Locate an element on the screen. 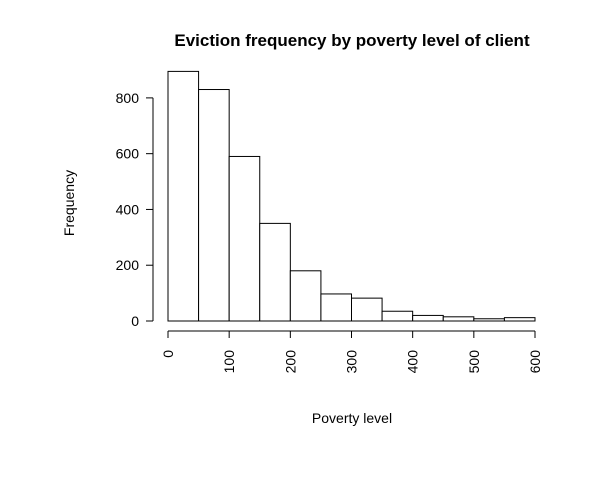 This screenshot has height=484, width=589. x-tick-label: 300 is located at coordinates (352, 362).